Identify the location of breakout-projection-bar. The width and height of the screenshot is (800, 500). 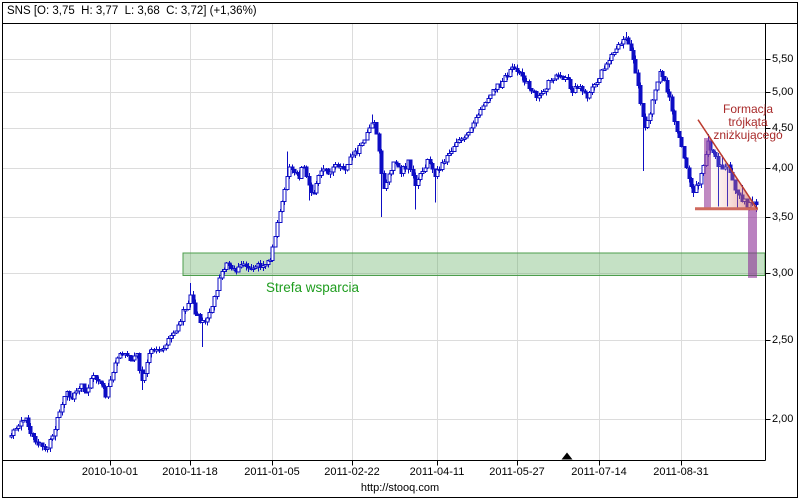
(752, 243).